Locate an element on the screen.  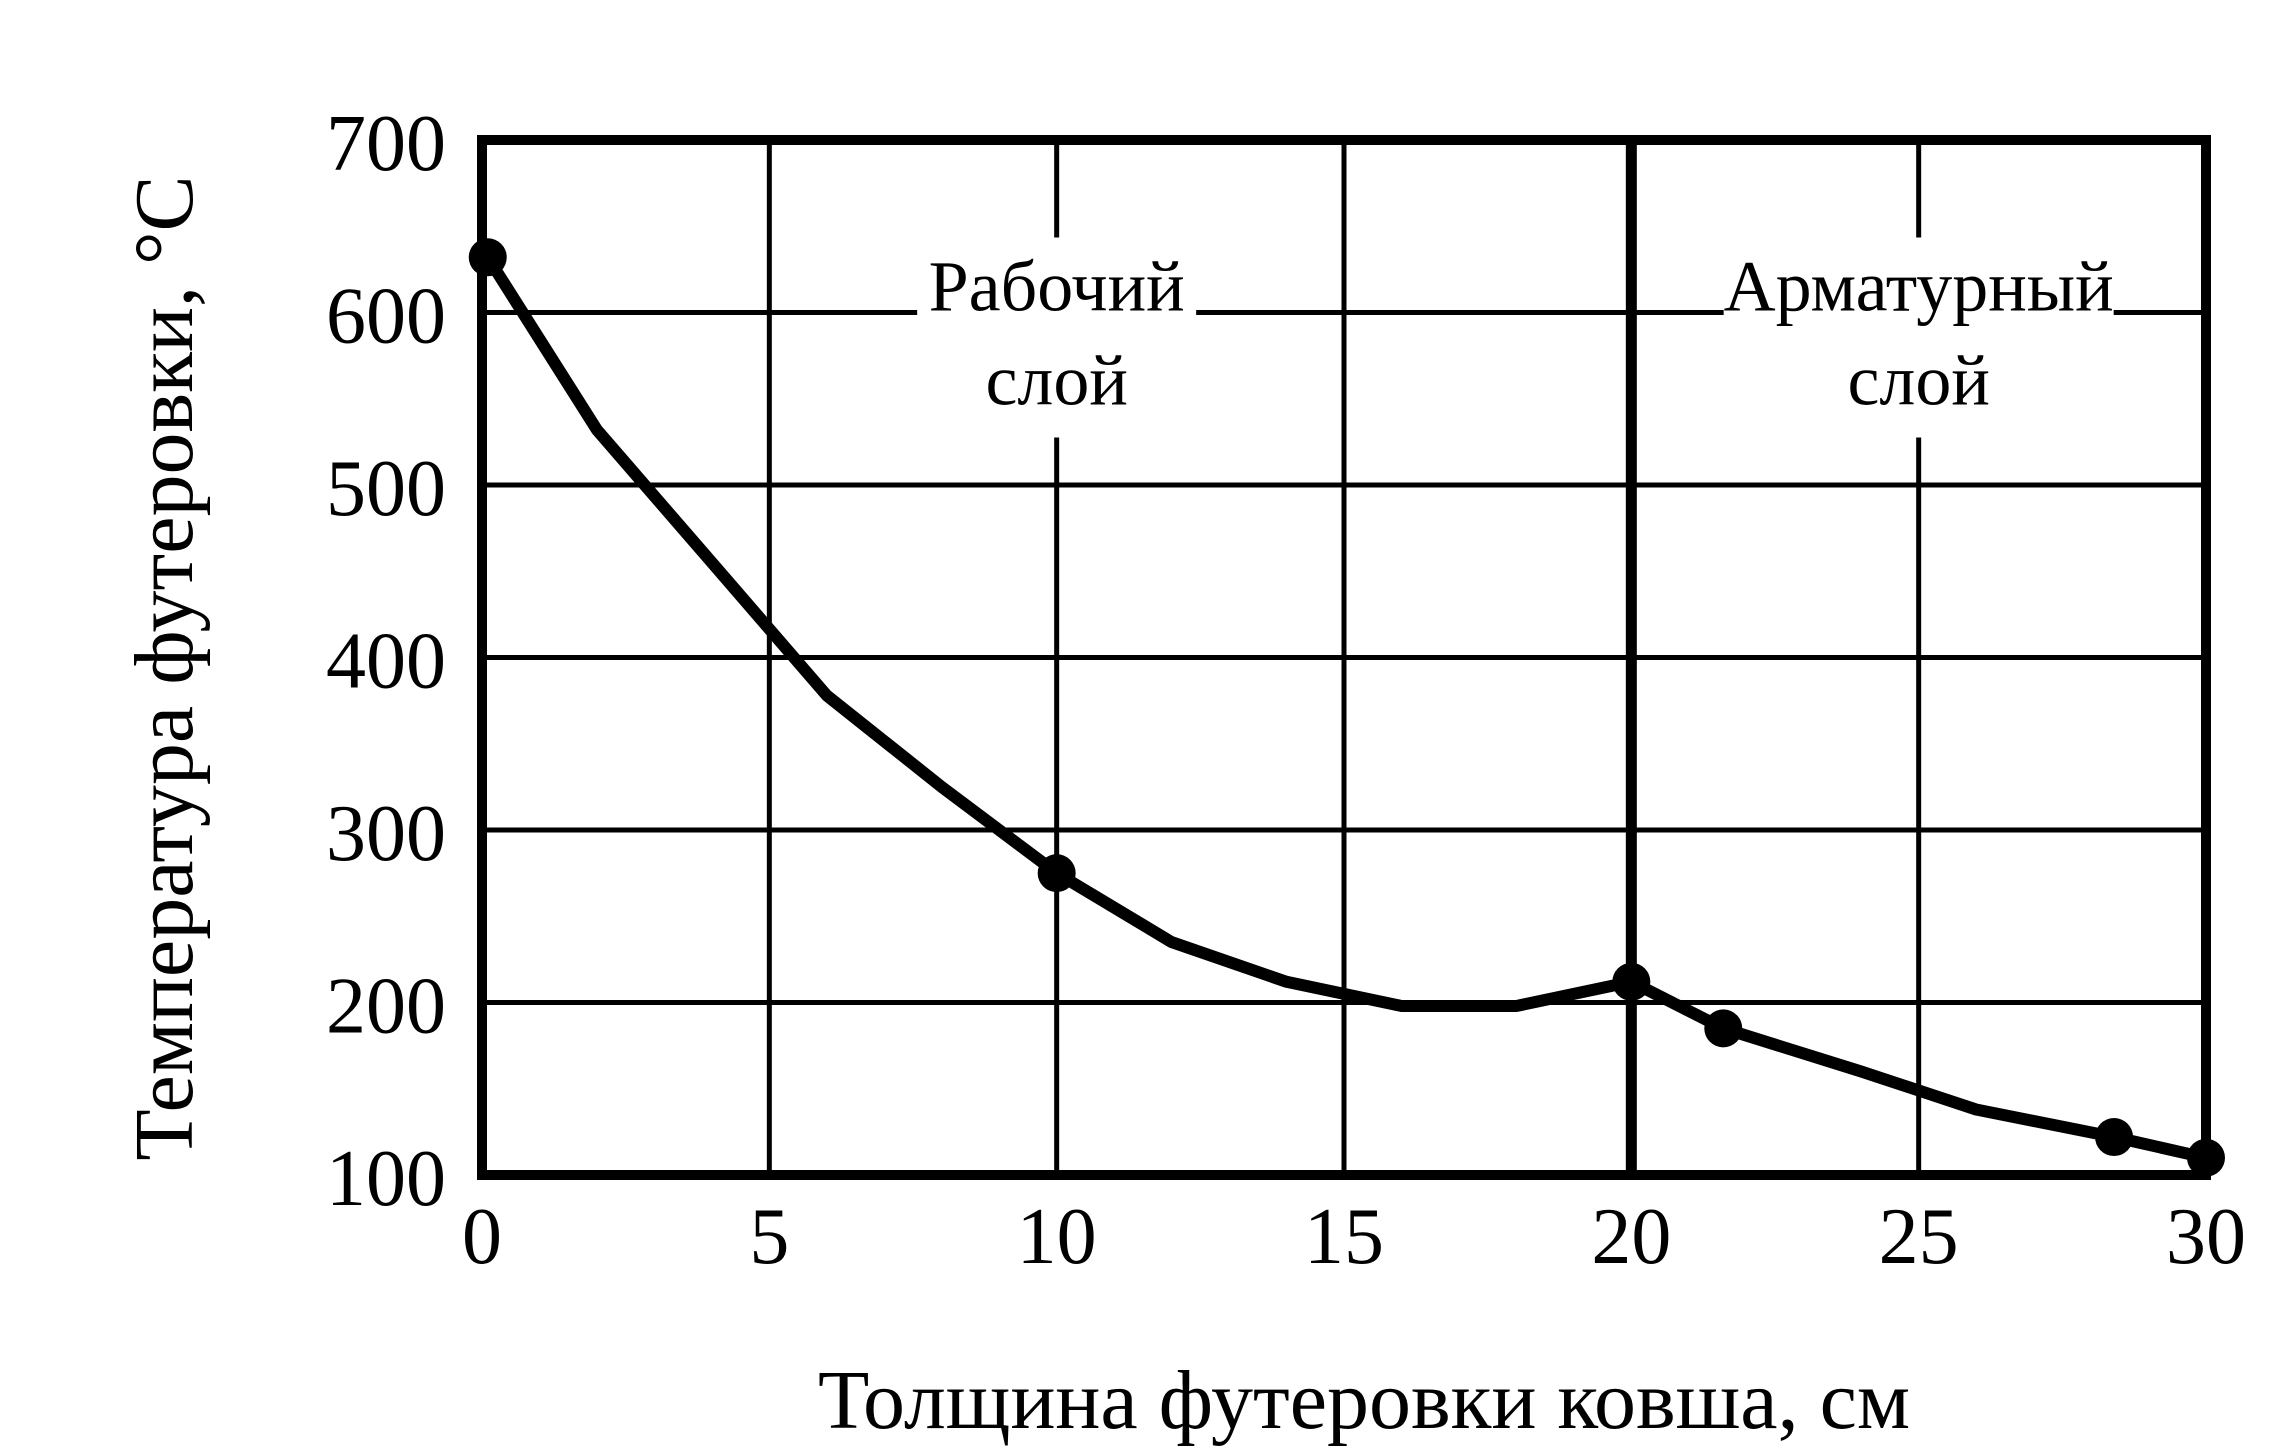
x-tick-label: 30 is located at coordinates (2206, 1237).